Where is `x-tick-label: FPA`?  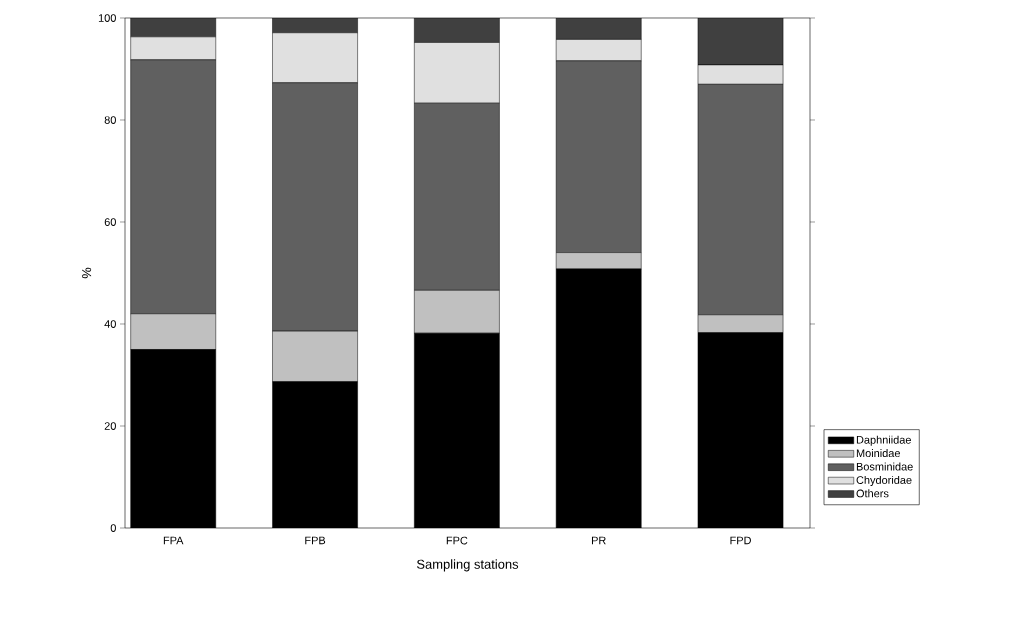
x-tick-label: FPA is located at coordinates (173, 540).